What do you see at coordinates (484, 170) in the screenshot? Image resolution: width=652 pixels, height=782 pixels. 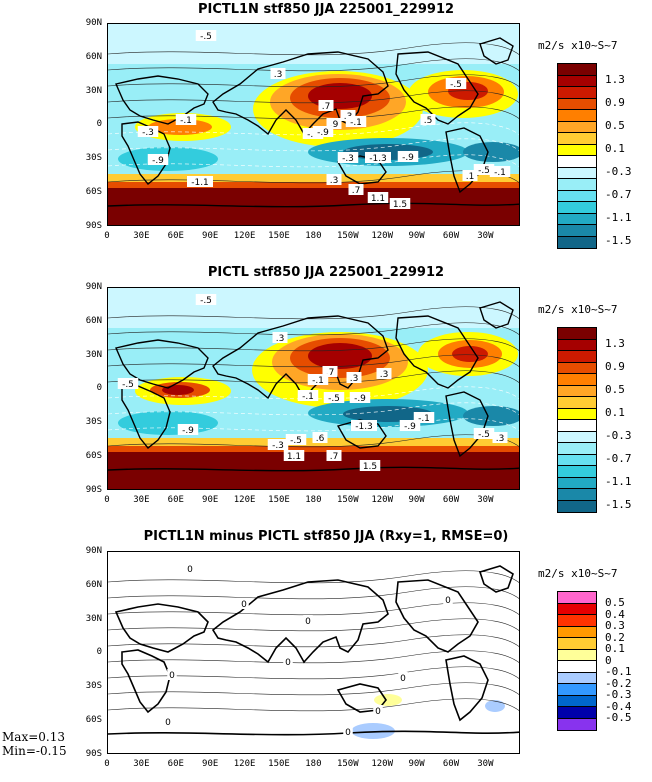 I see `panel-1-contour-label-21: -.5` at bounding box center [484, 170].